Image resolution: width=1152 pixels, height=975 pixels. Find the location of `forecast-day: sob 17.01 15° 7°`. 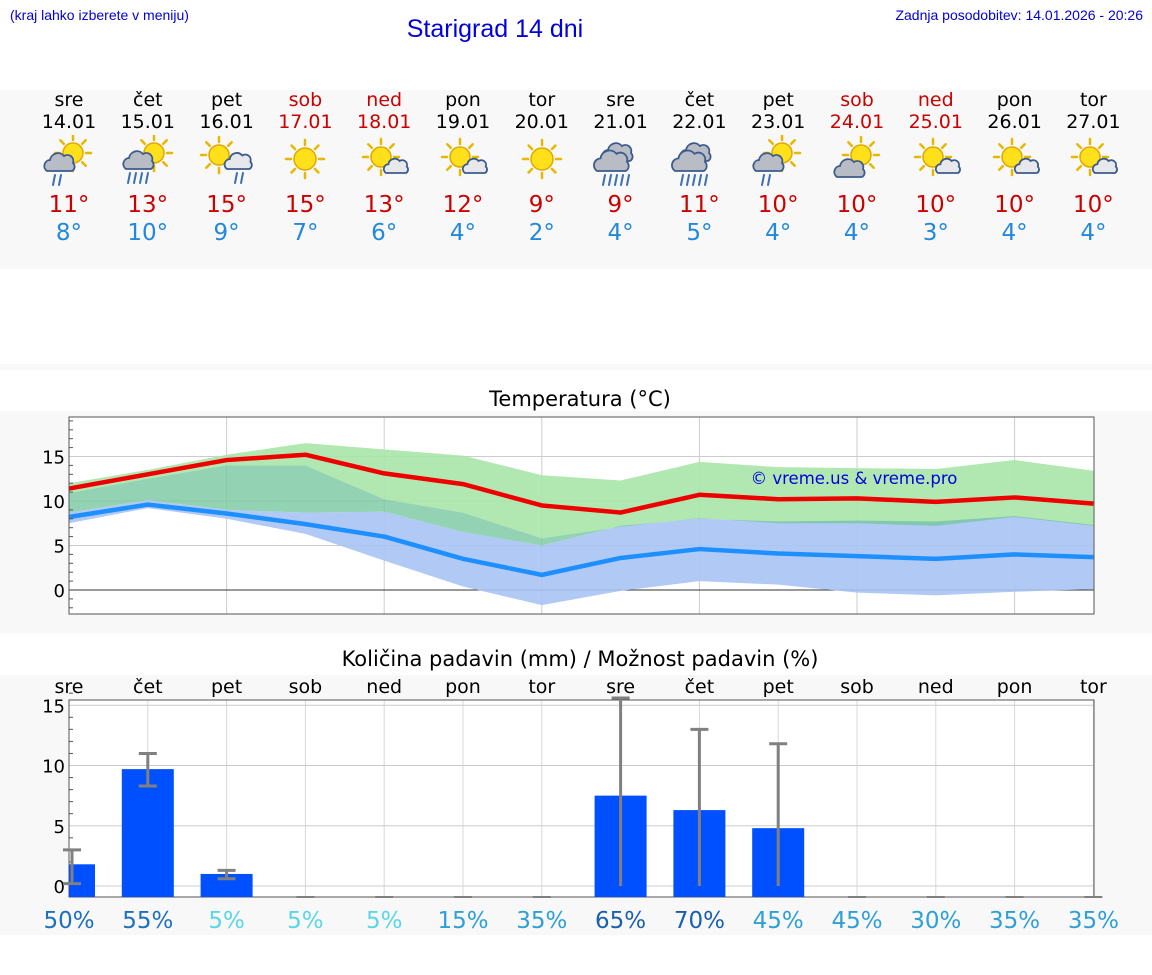

forecast-day: sob 17.01 15° 7° is located at coordinates (305, 168).